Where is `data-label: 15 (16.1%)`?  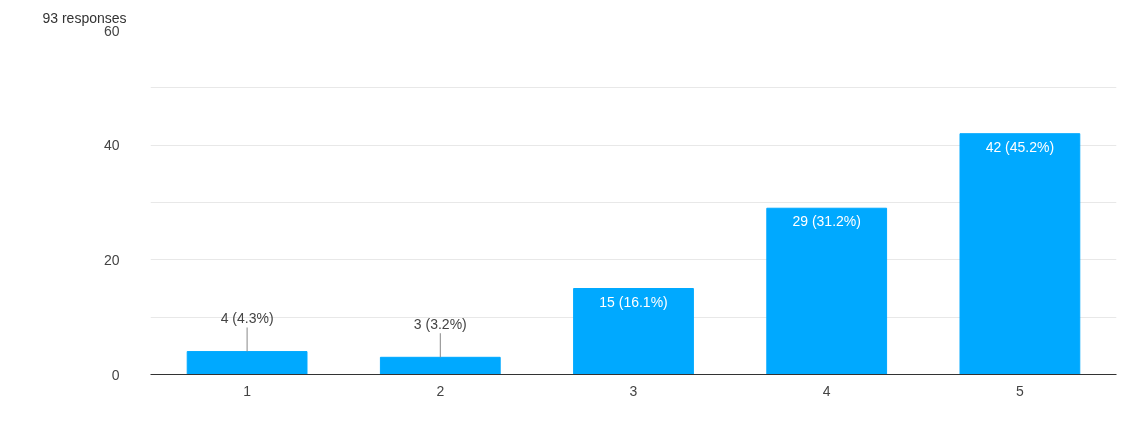
data-label: 15 (16.1%) is located at coordinates (633, 301).